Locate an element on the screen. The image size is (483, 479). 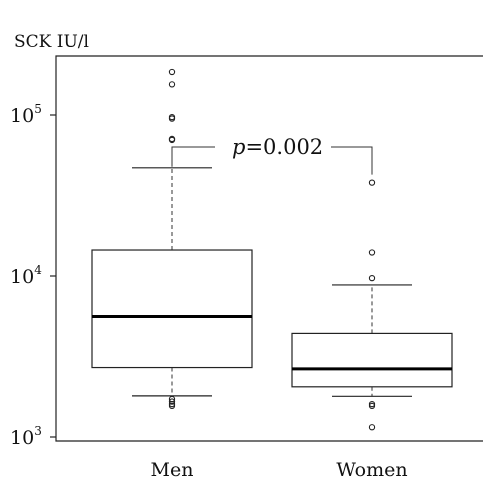
significance-annotation: p=0.002 is located at coordinates (272, 155).